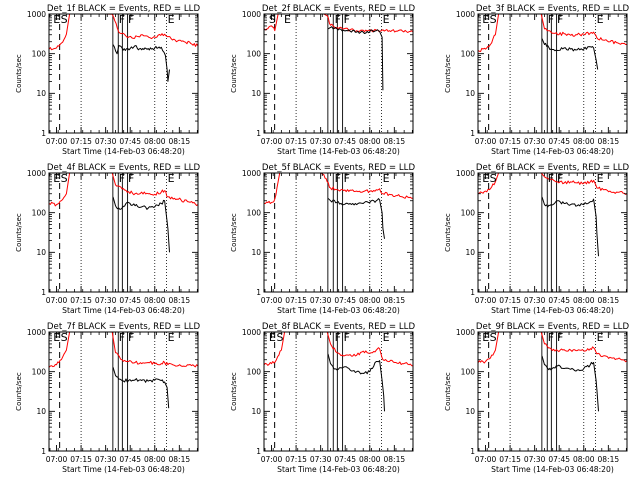  Describe the element at coordinates (124, 9) in the screenshot. I see `panel-title: Det_1f BLACK = Events, RED = LLD` at that location.